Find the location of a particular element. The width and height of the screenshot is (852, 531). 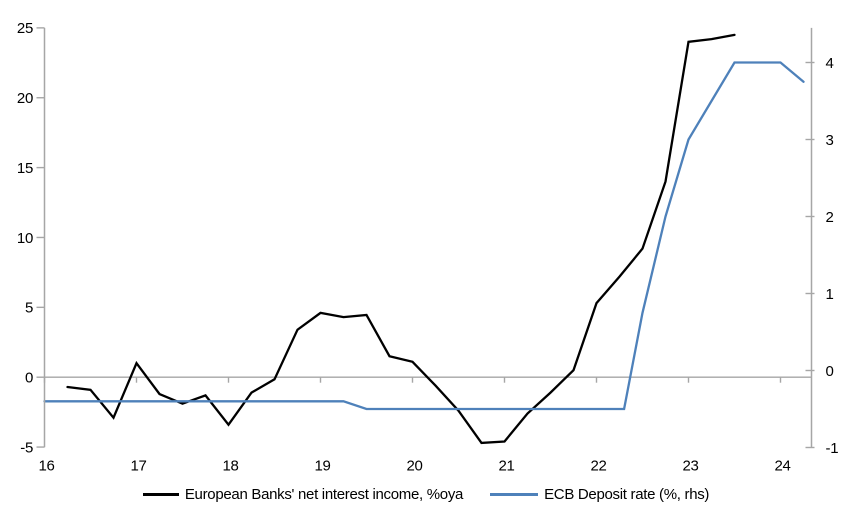

legend-label-ecb-deposit-rate: ECB Deposit rate (%, rhs) is located at coordinates (627, 494).